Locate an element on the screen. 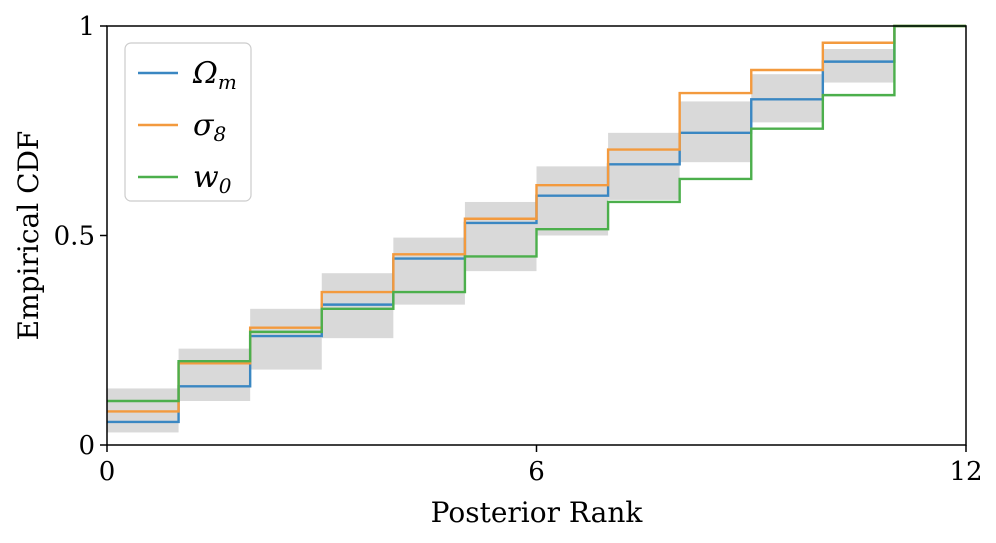 The height and width of the screenshot is (543, 996). legend: Ωm σ8 w0 is located at coordinates (188, 122).